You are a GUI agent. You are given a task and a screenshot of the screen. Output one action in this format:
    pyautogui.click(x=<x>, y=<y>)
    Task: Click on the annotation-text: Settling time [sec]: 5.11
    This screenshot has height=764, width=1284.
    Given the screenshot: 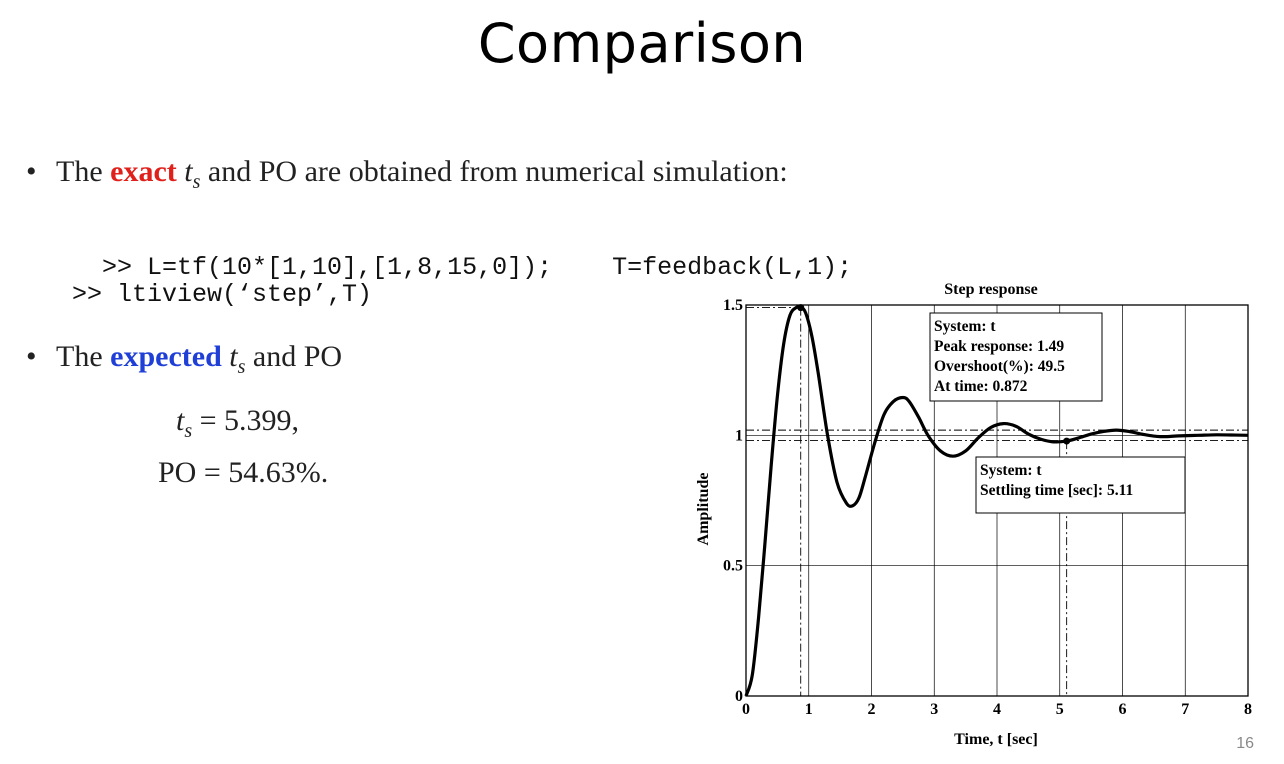 What is the action you would take?
    pyautogui.click(x=1056, y=490)
    